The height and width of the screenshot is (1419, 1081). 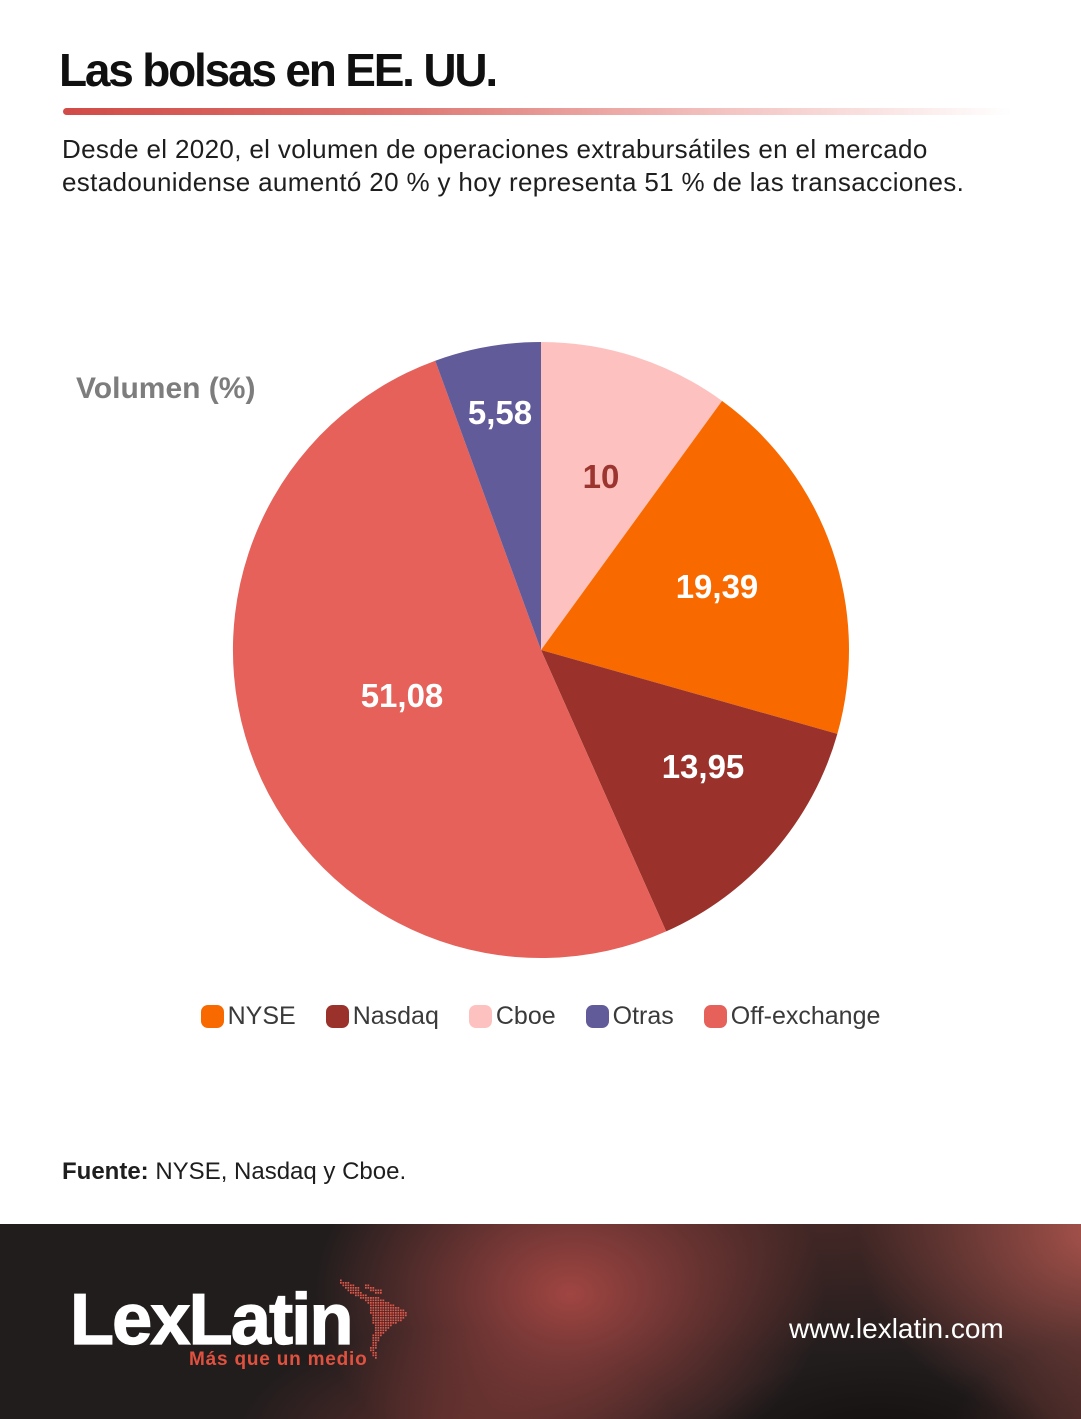 I want to click on svg-text: 19,39, so click(x=717, y=586).